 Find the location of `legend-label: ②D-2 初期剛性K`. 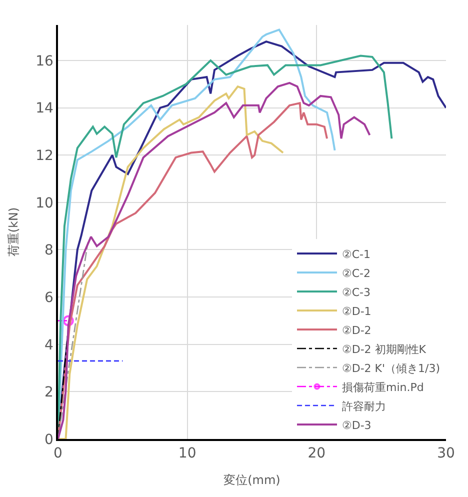

legend-label: ②D-2 初期剛性K is located at coordinates (384, 349).